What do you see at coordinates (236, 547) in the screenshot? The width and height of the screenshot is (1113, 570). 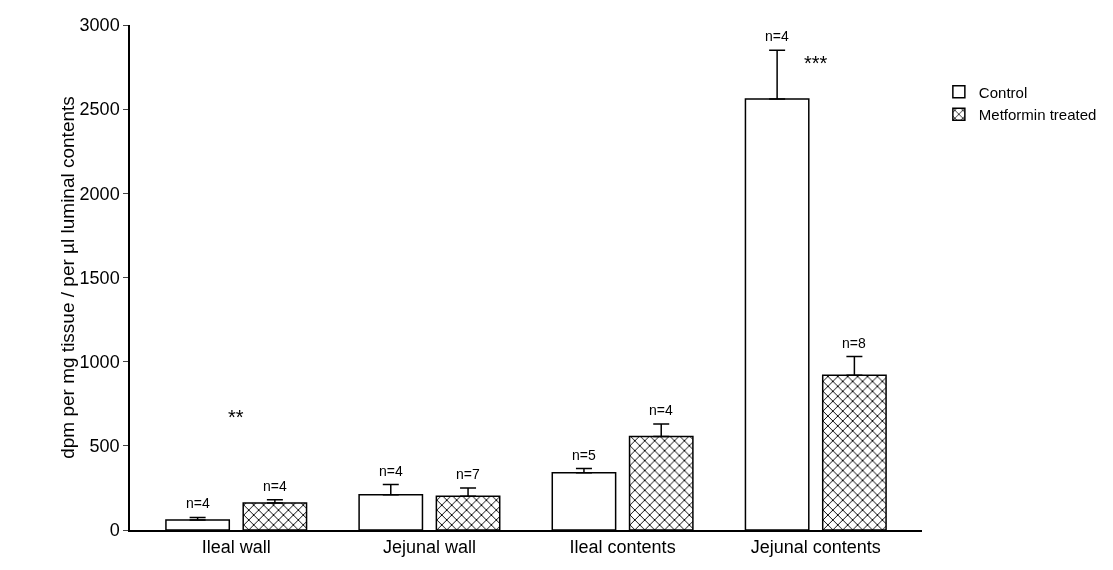 I see `x-tick-label: Ileal wall` at bounding box center [236, 547].